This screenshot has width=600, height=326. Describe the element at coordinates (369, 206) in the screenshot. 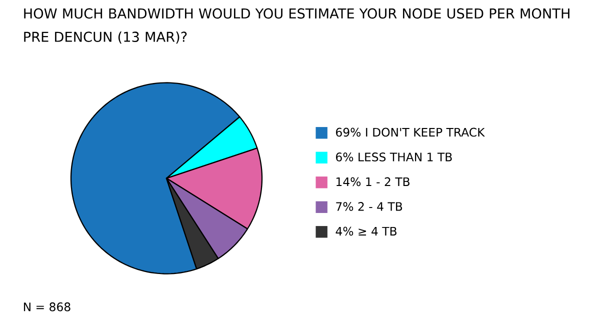

I see `legend-label: 7% 2 - 4 TB` at that location.